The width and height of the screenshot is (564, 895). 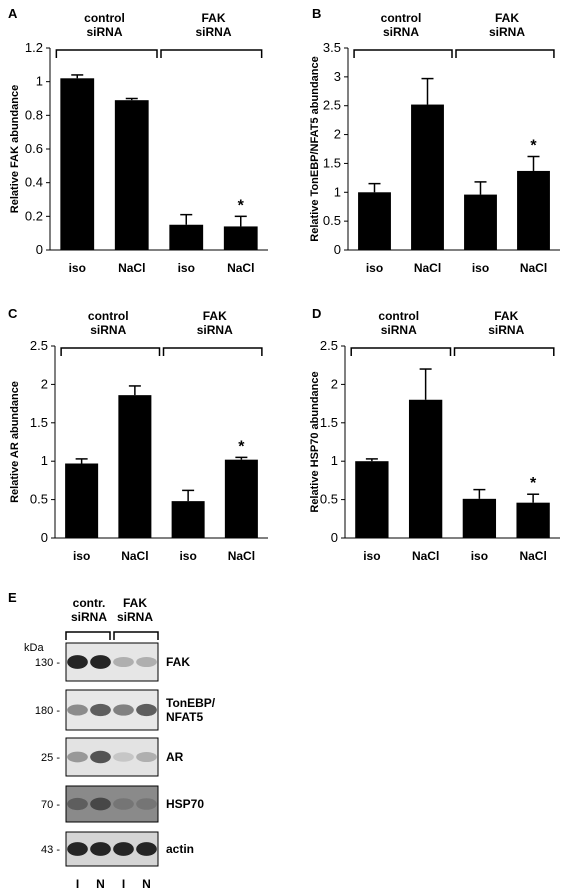 I want to click on y-axis-label: Relative TonEBP/NFAT5 abundance, so click(x=315, y=148).